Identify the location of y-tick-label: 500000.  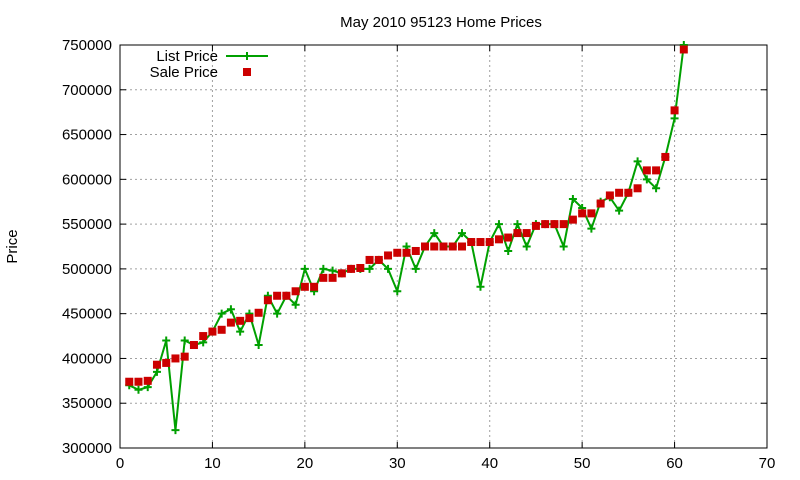
(87, 269).